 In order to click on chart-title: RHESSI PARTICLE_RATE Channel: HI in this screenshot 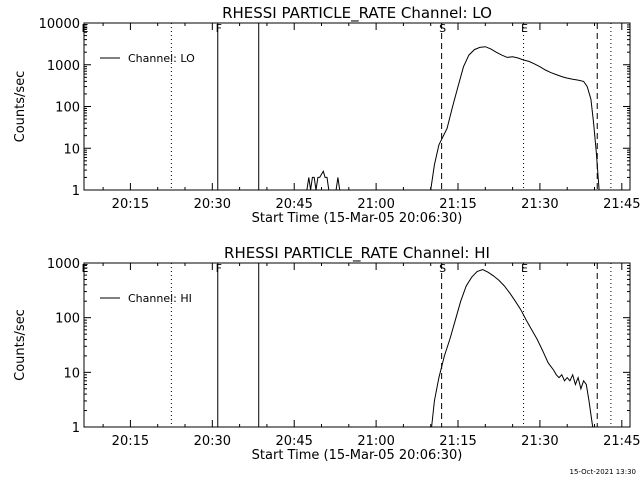, I will do `click(357, 253)`.